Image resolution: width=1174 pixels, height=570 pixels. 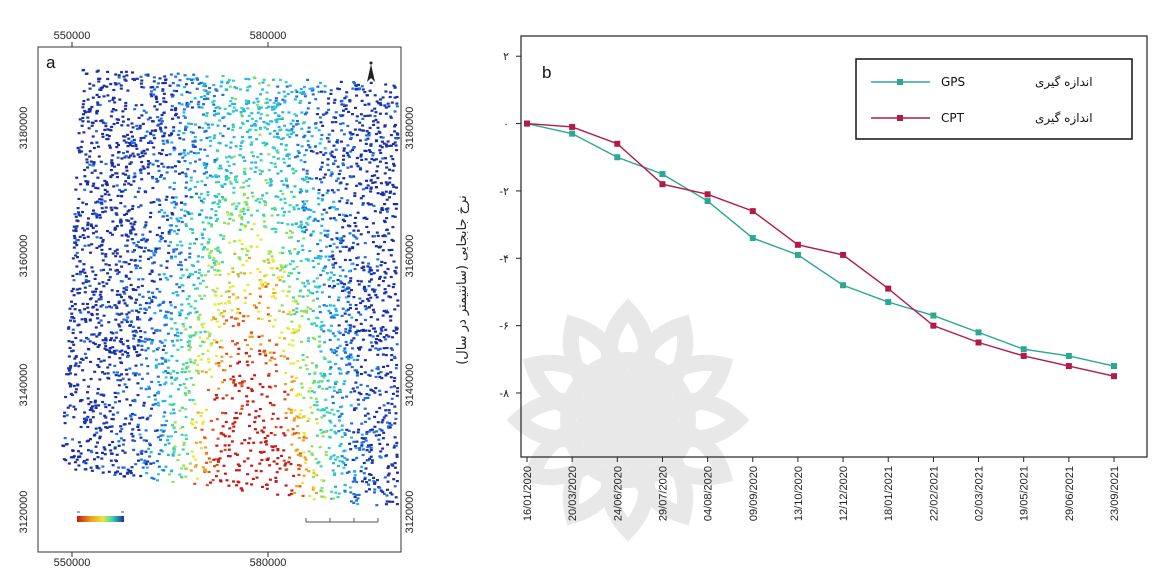 What do you see at coordinates (410, 256) in the screenshot?
I see `map-y-tick-right-2: 3160000` at bounding box center [410, 256].